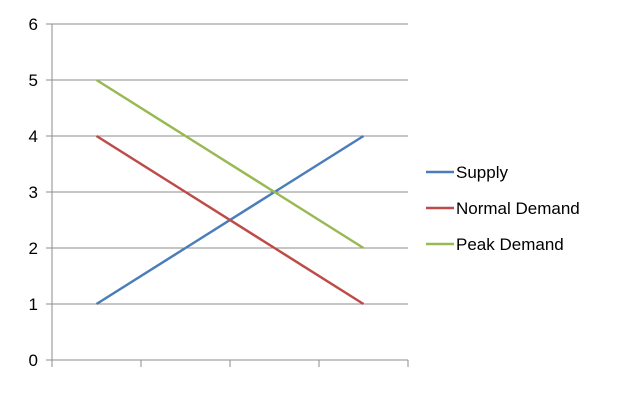  What do you see at coordinates (33, 248) in the screenshot?
I see `y-tick-label: 2` at bounding box center [33, 248].